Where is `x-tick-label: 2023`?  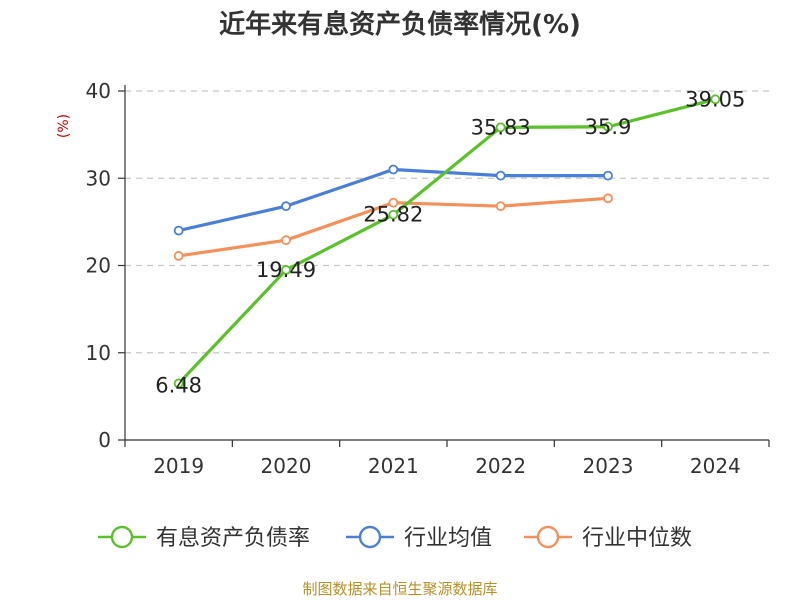
x-tick-label: 2023 is located at coordinates (608, 466).